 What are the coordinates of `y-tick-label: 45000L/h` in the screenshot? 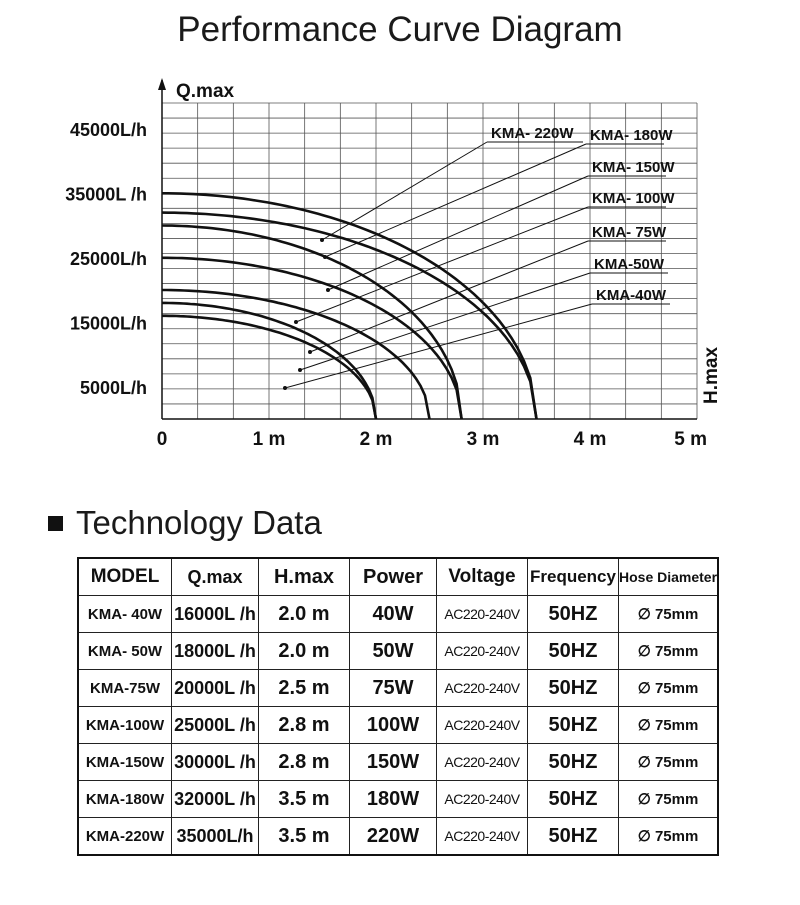 It's located at (108, 130).